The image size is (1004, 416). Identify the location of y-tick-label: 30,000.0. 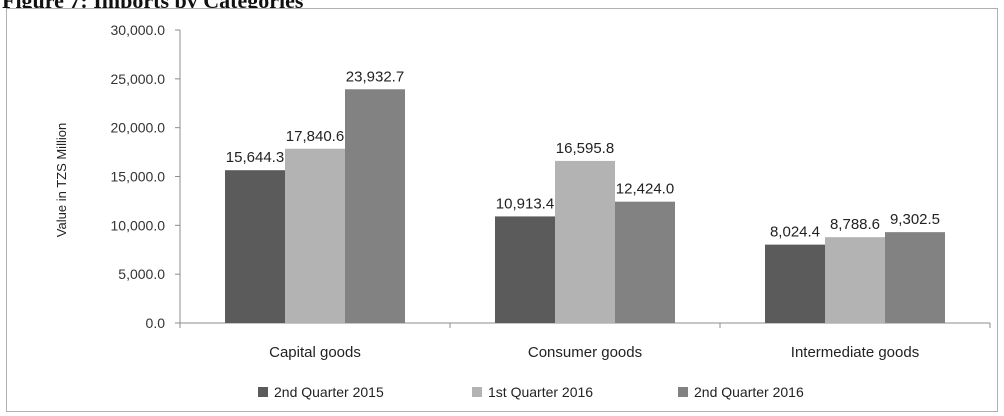
(138, 30).